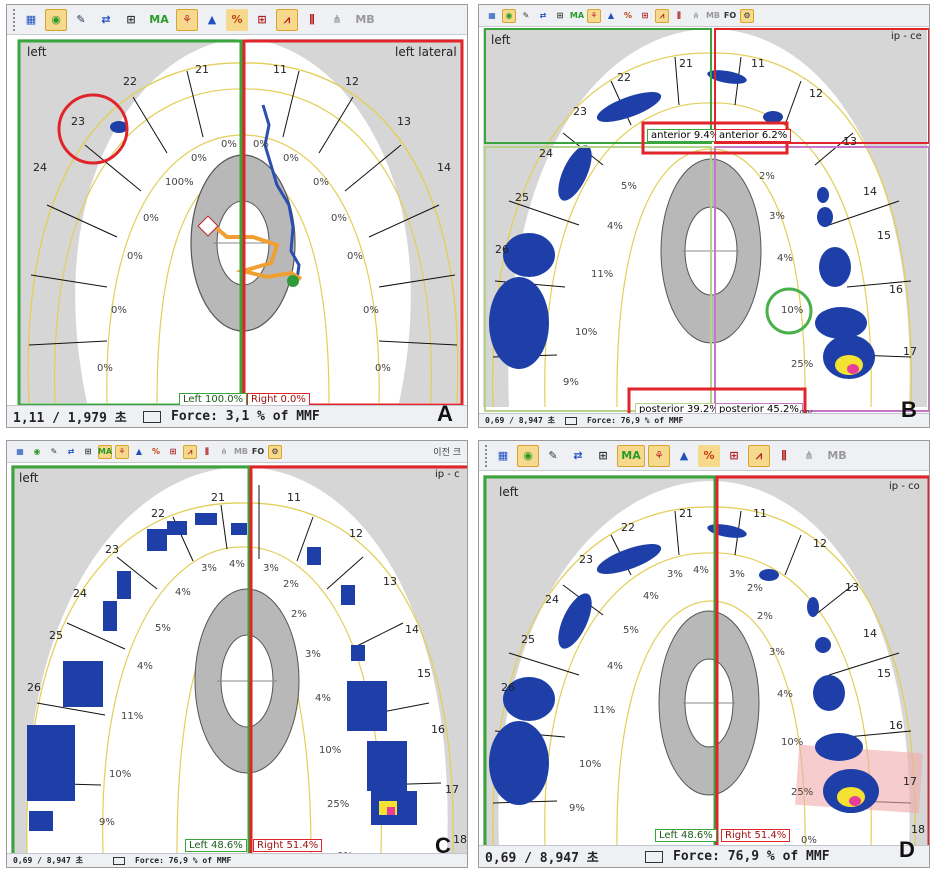 The height and width of the screenshot is (872, 932). I want to click on time-readout: 0,69 / 8,947 초, so click(520, 420).